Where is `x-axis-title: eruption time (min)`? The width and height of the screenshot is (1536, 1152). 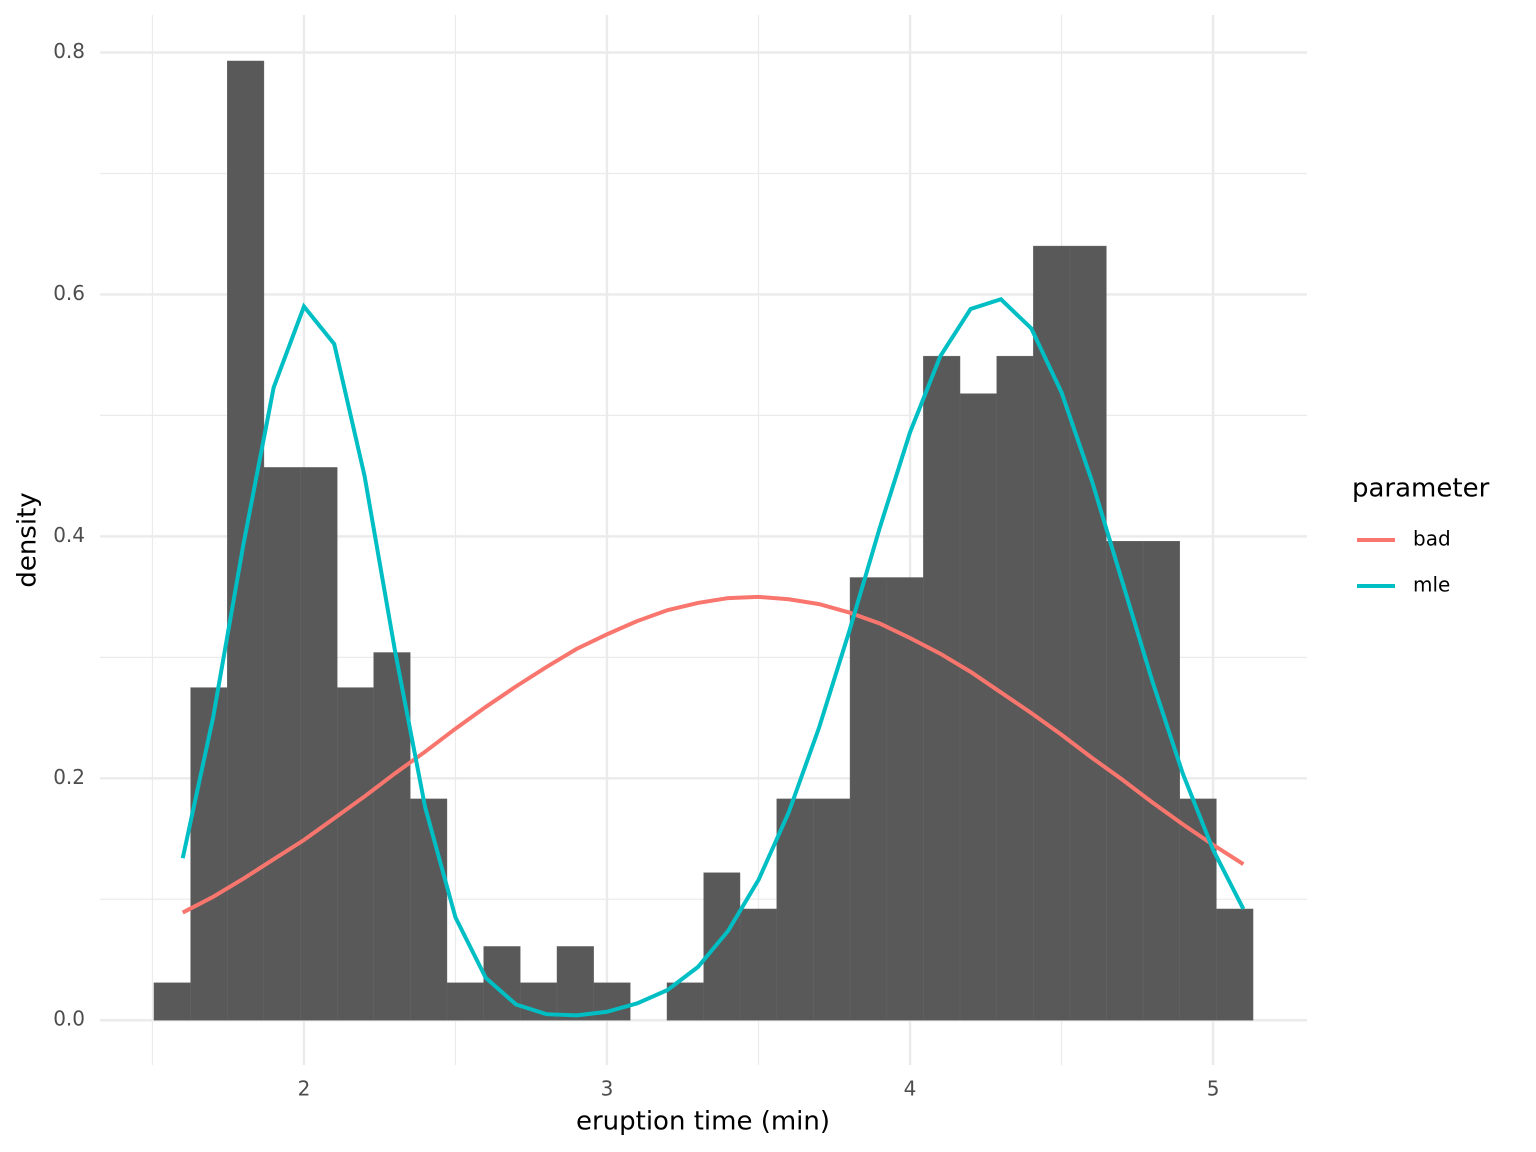
x-axis-title: eruption time (min) is located at coordinates (703, 1122).